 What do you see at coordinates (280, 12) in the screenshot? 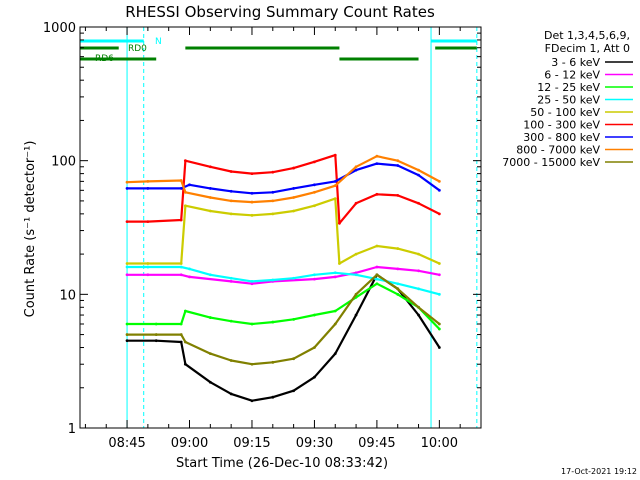
I see `chart-title: RHESSI Observing Summary Count Rates` at bounding box center [280, 12].